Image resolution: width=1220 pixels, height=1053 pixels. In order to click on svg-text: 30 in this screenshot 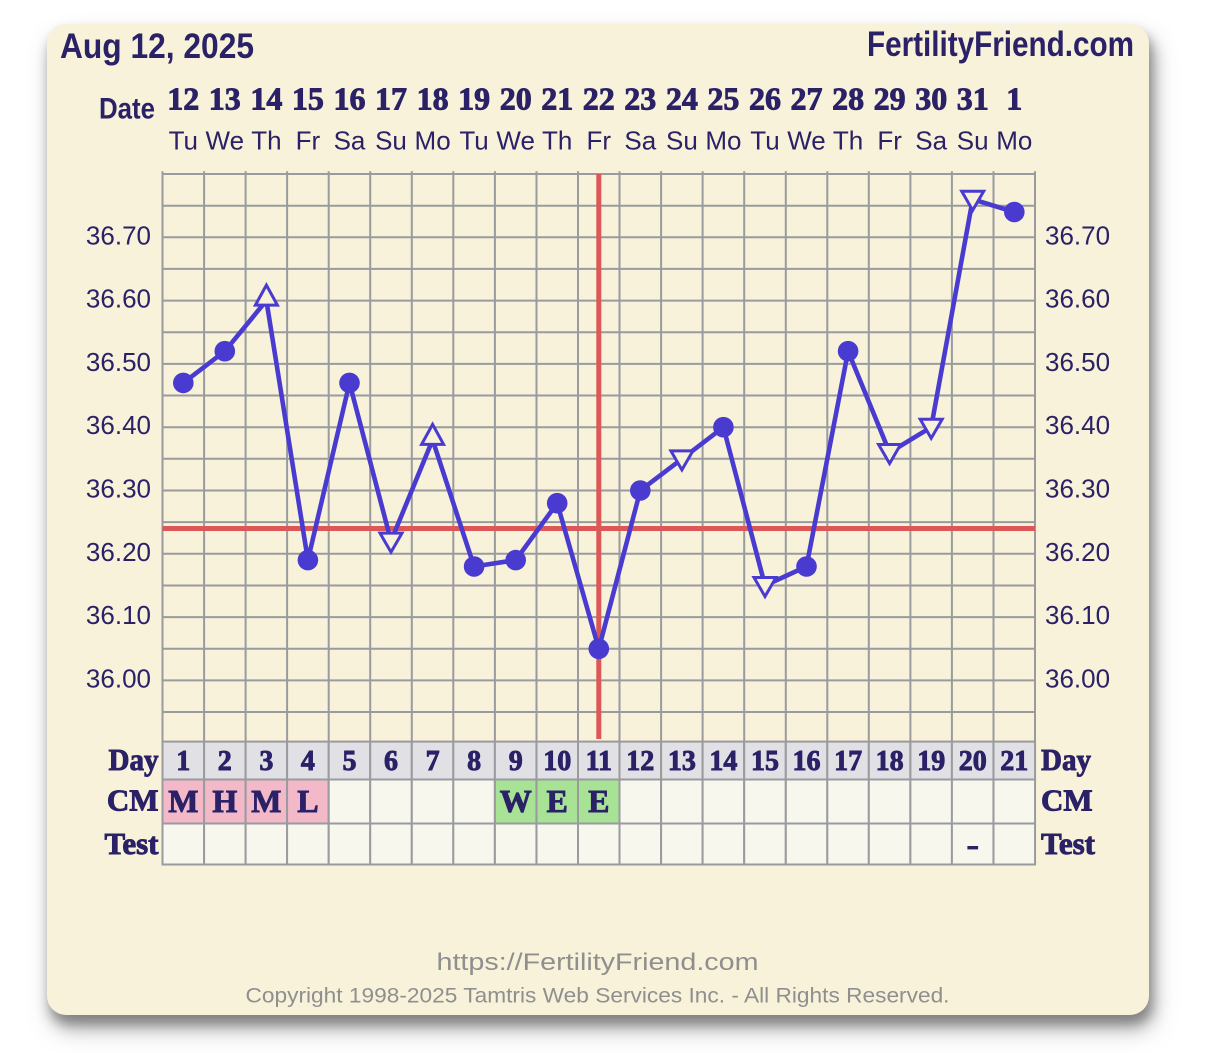, I will do `click(931, 99)`.